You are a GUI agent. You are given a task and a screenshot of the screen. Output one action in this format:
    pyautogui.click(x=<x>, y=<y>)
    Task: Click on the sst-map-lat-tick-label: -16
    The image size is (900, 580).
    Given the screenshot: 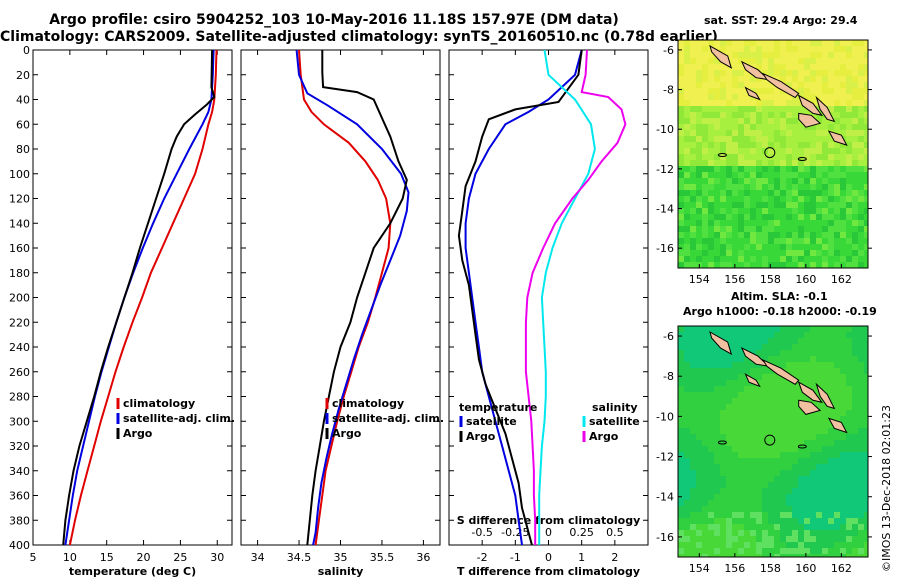 What is the action you would take?
    pyautogui.click(x=665, y=248)
    